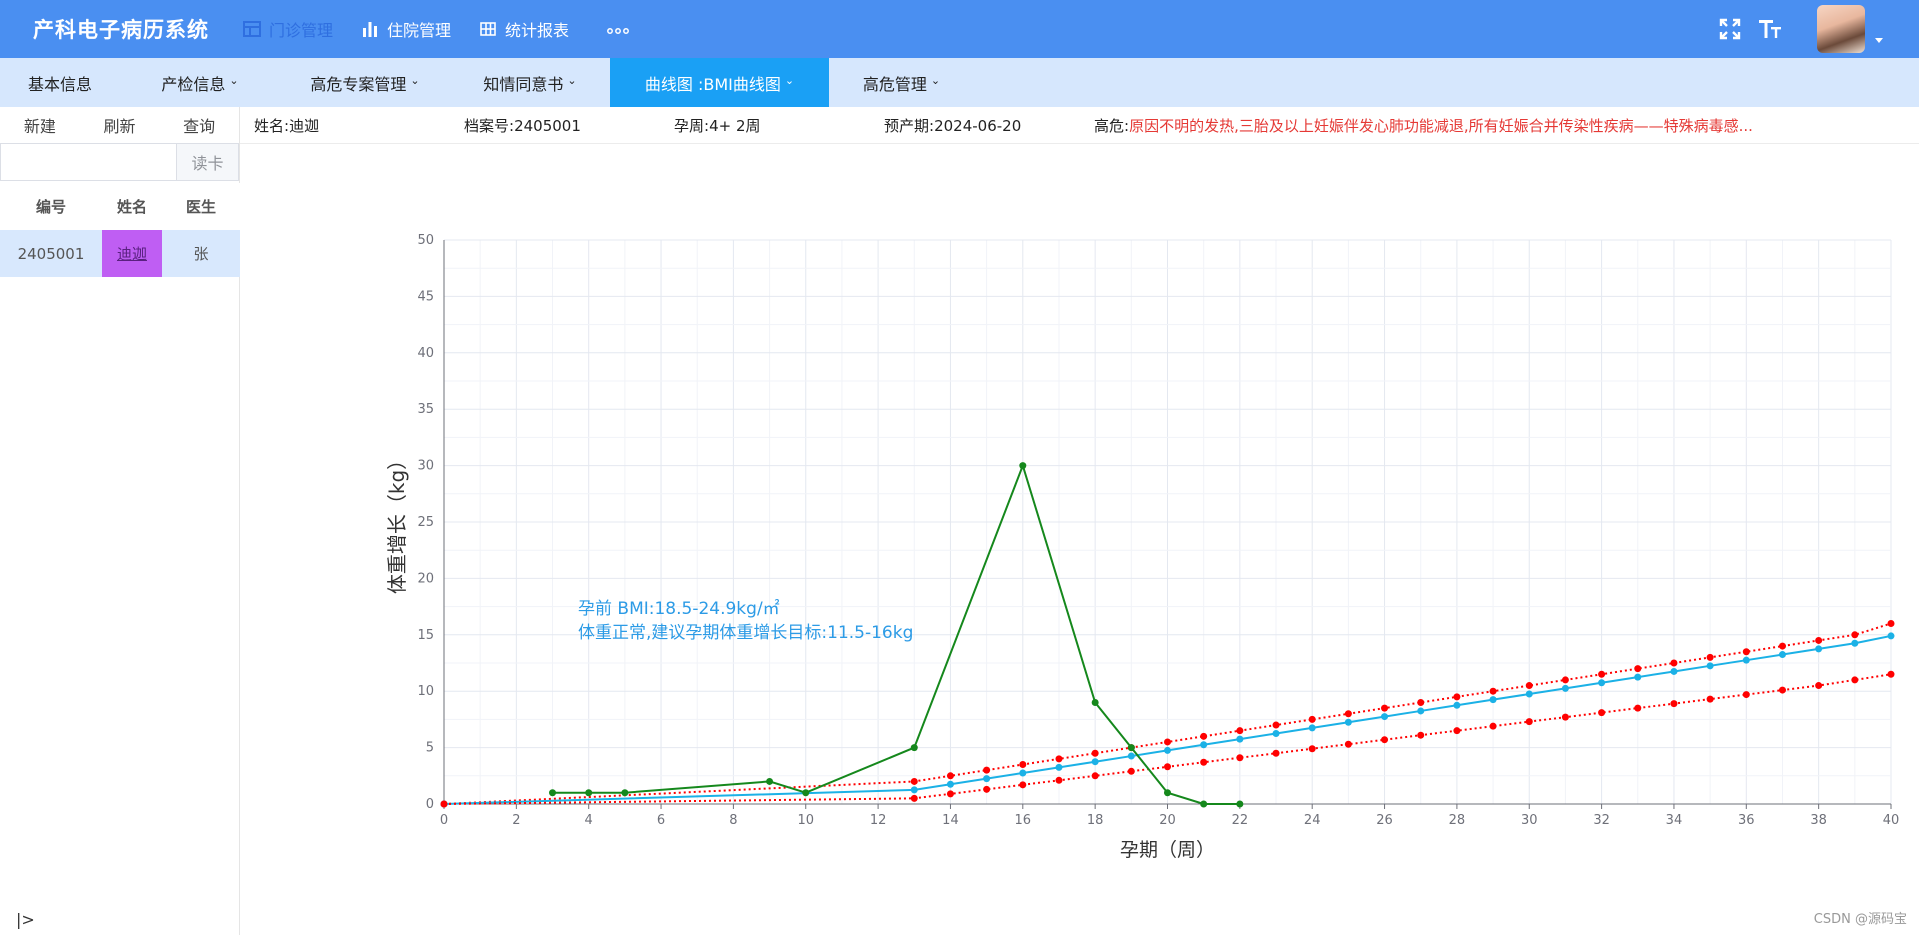  Describe the element at coordinates (425, 240) in the screenshot. I see `y-tick-label: 50` at that location.